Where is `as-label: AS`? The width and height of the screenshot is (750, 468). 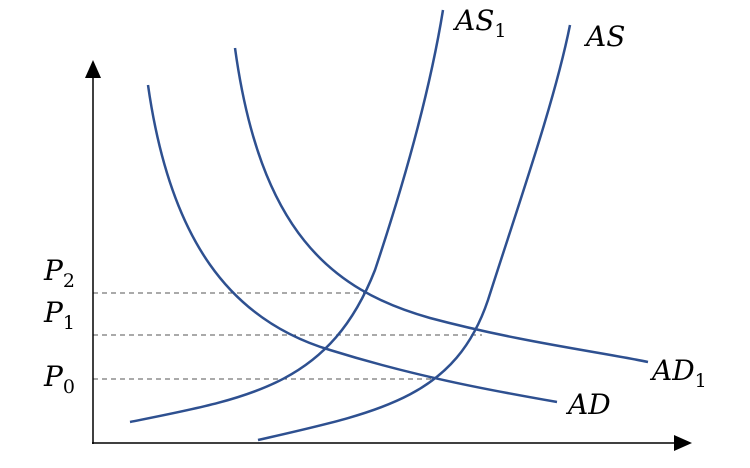
as-label: AS is located at coordinates (604, 36).